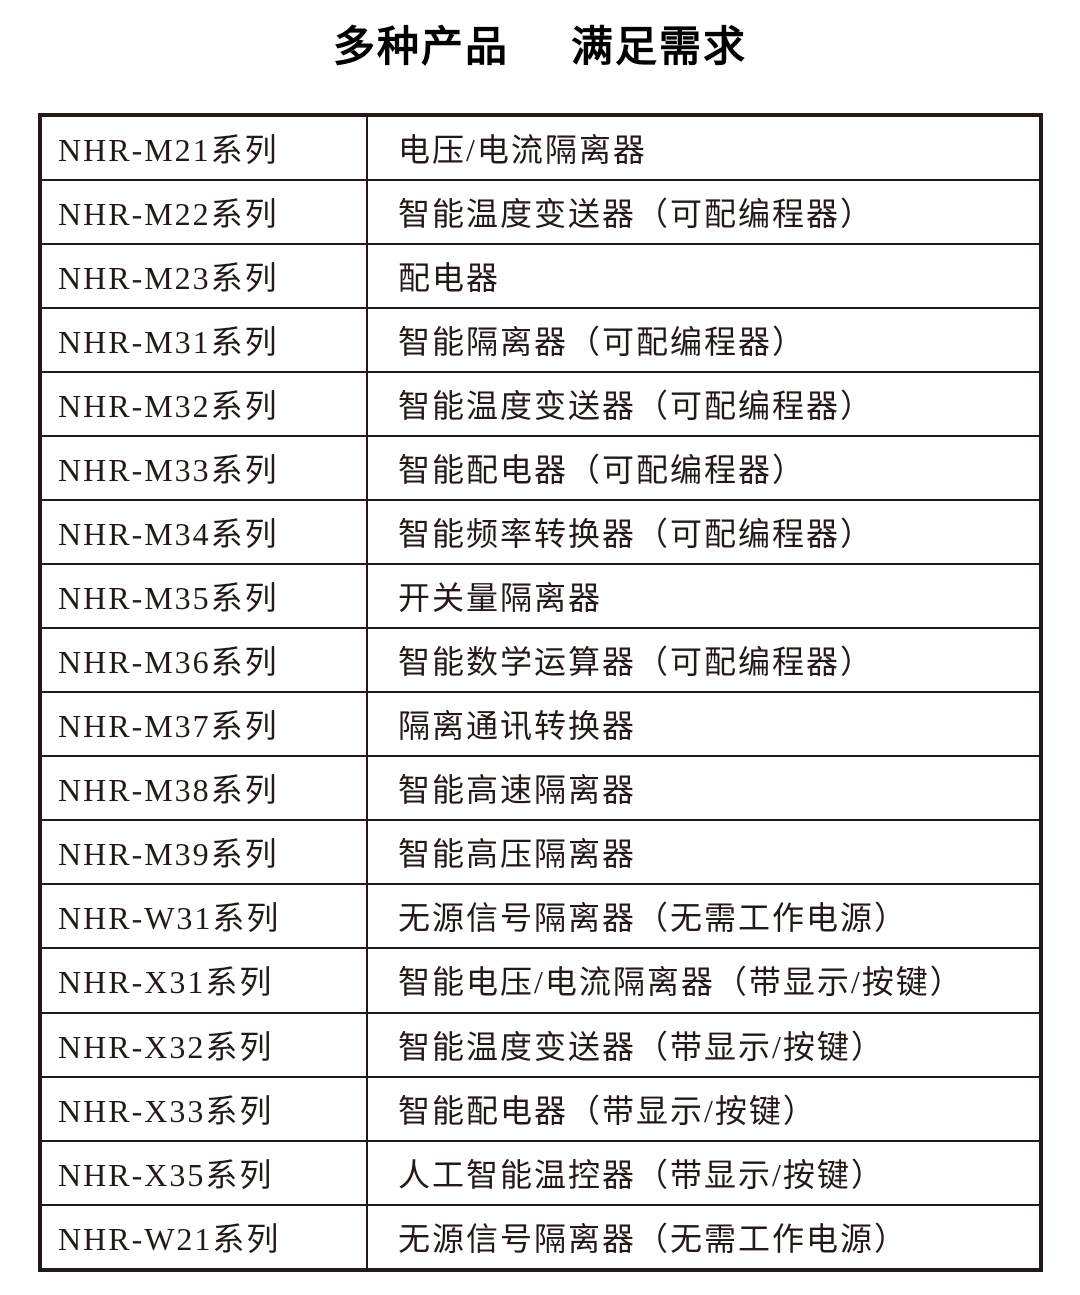 Image resolution: width=1080 pixels, height=1295 pixels. I want to click on table-row: NHR-M37系列 隔离通讯转换器, so click(540, 724).